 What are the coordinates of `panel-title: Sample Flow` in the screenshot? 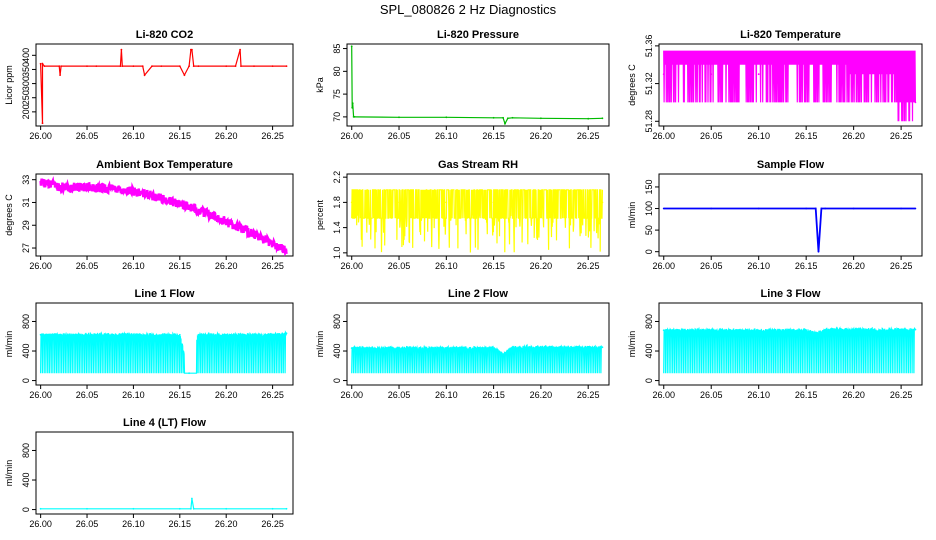 It's located at (791, 165).